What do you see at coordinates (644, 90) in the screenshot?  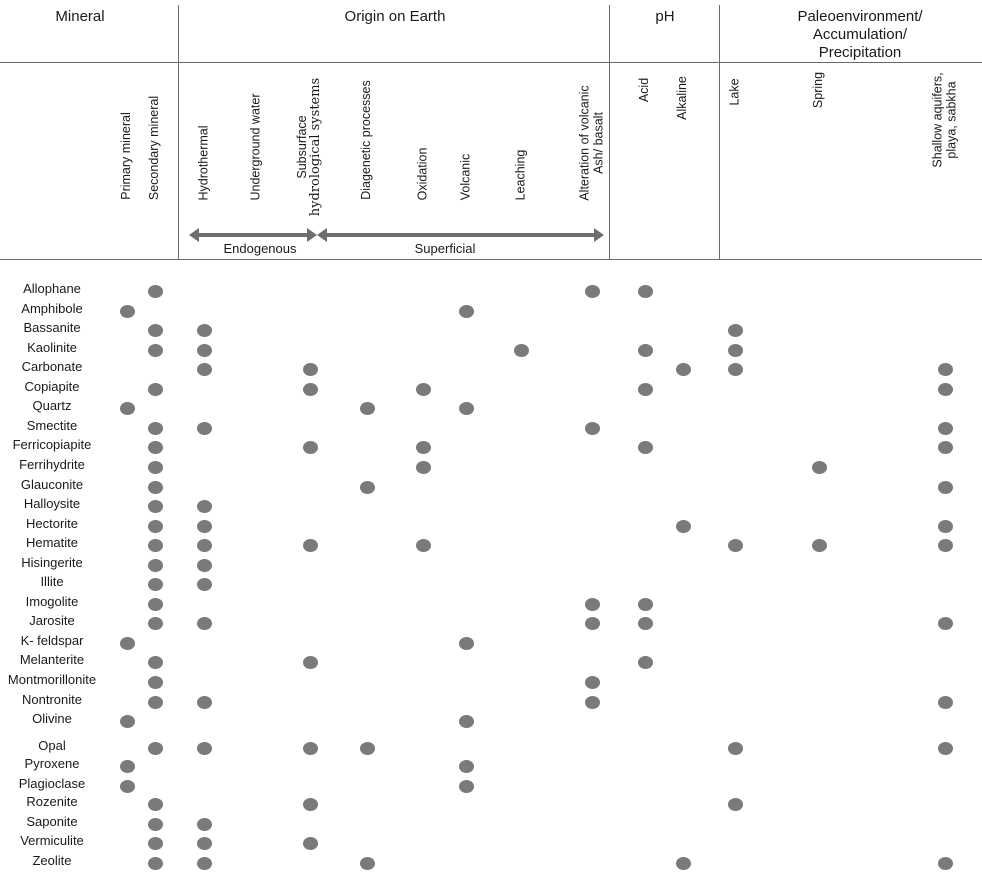 I see `column-header-acid: Acid` at bounding box center [644, 90].